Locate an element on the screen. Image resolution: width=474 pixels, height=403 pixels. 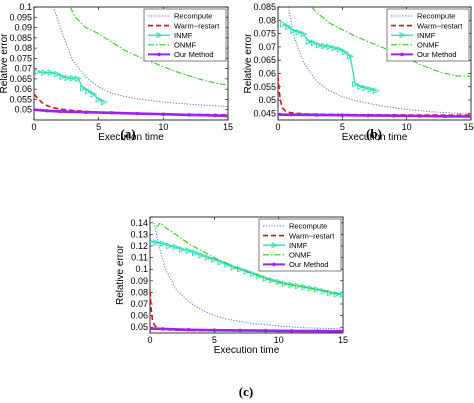
series-line-onmf is located at coordinates (249, 259).